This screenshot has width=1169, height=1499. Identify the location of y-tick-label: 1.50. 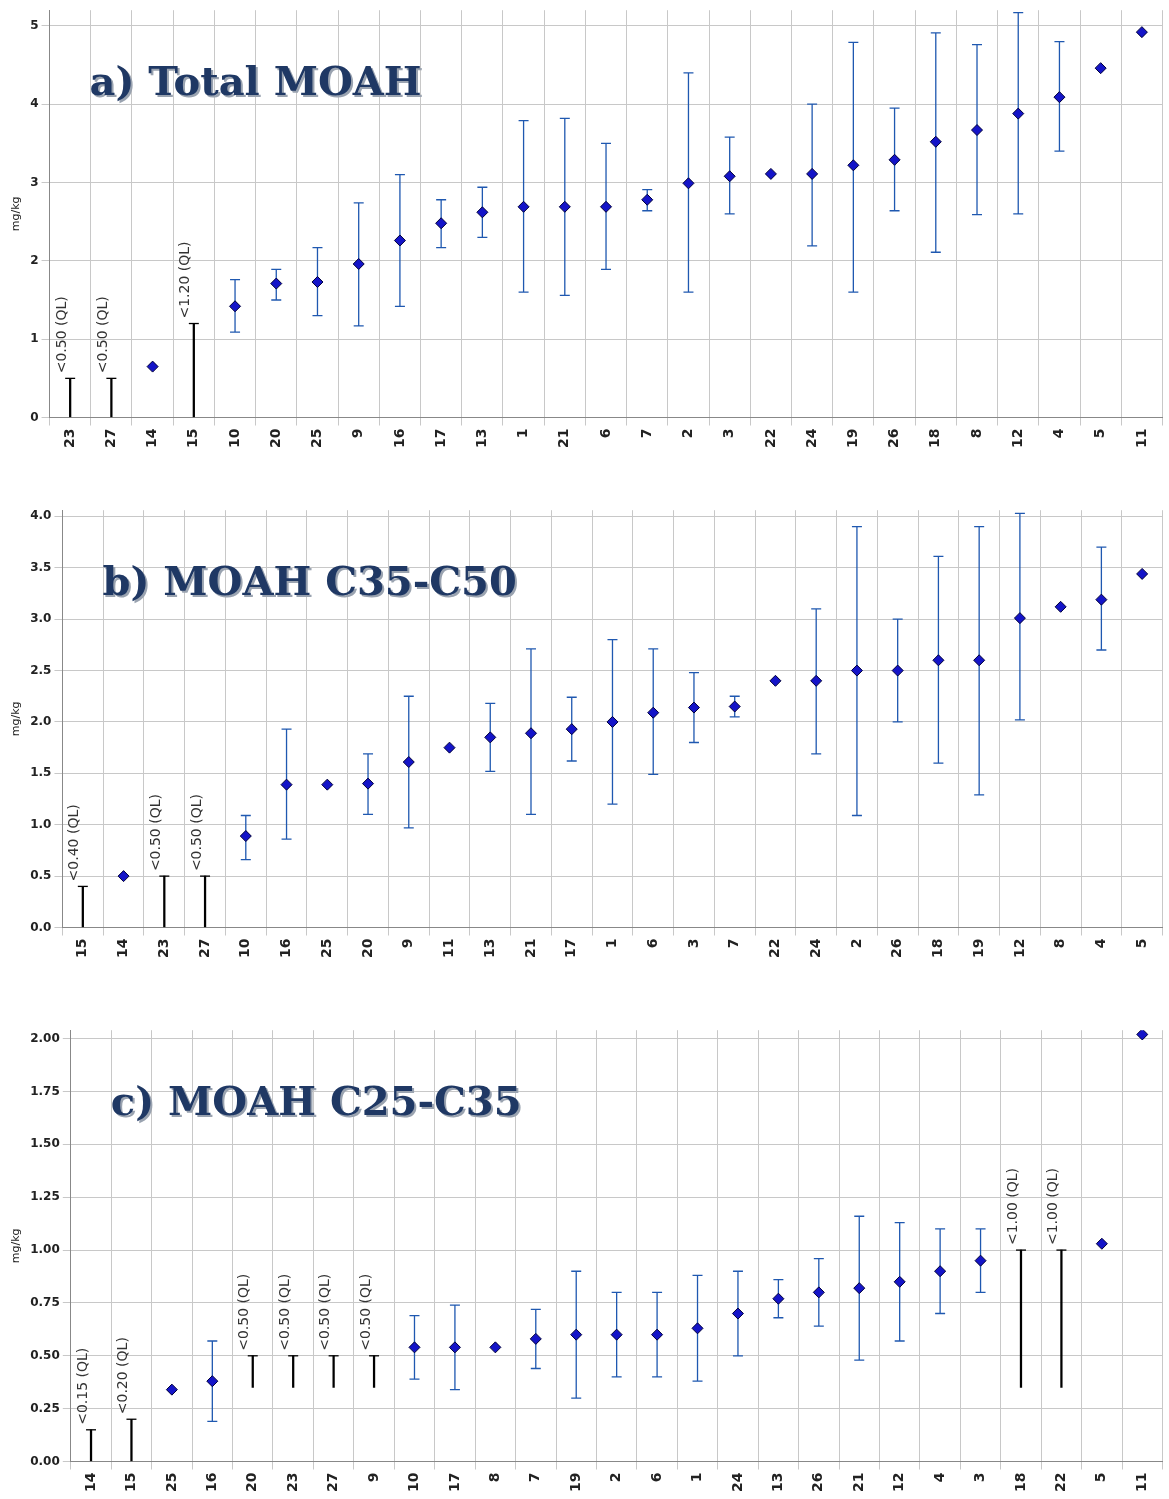
(45, 1143).